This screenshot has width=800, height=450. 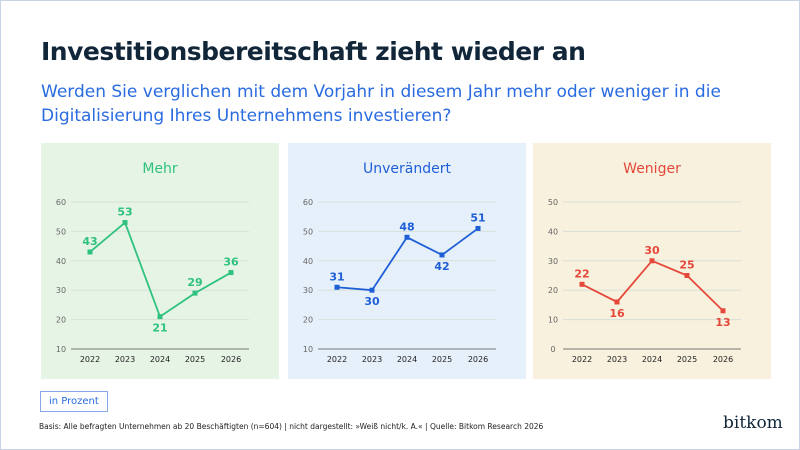 What do you see at coordinates (407, 169) in the screenshot?
I see `chart-title: Unverändert` at bounding box center [407, 169].